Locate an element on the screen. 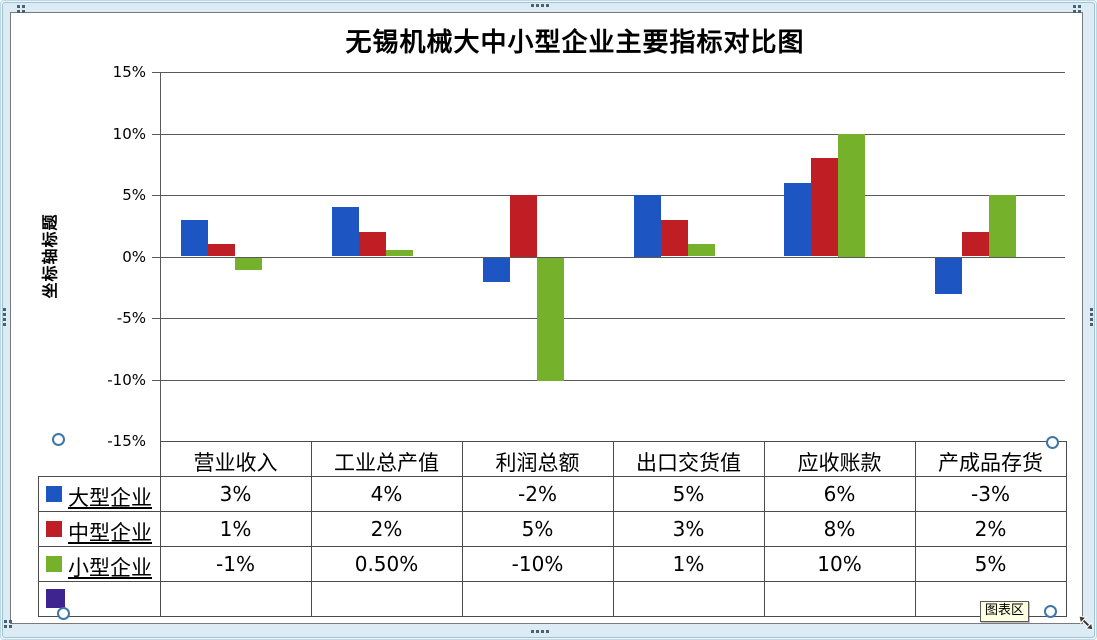  bar-大型企业-产成品存货 is located at coordinates (949, 276).